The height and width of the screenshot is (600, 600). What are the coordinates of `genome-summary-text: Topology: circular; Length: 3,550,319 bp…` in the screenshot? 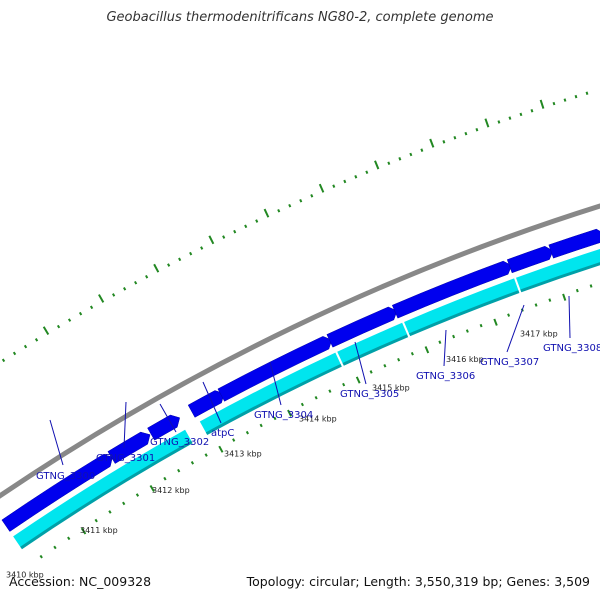 It's located at (418, 581).